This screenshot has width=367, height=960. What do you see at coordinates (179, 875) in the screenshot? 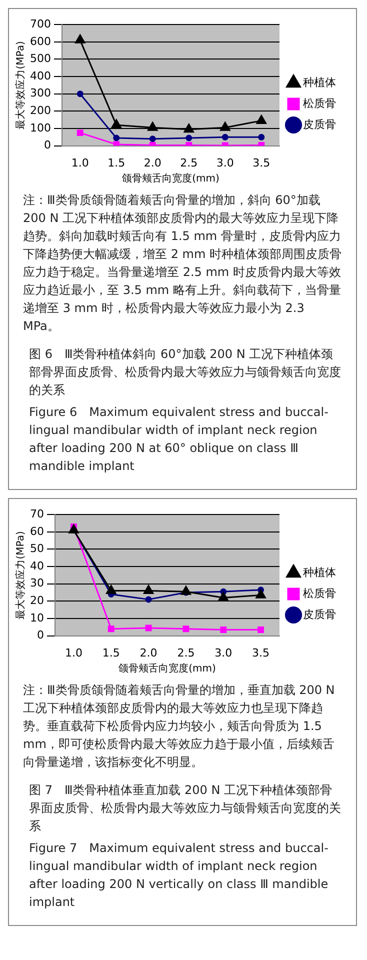
I see `caption: Figure 7 Maximum equivalent stress and buccal-lingual mandibular width of implant neck region after loading 200 N vertically on class Ⅲ mandible implant` at bounding box center [179, 875].